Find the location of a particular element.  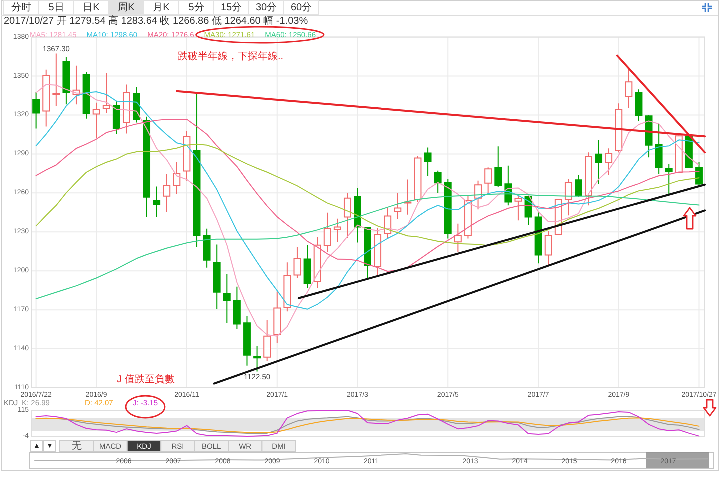

tab-label: 30分 is located at coordinates (267, 8).